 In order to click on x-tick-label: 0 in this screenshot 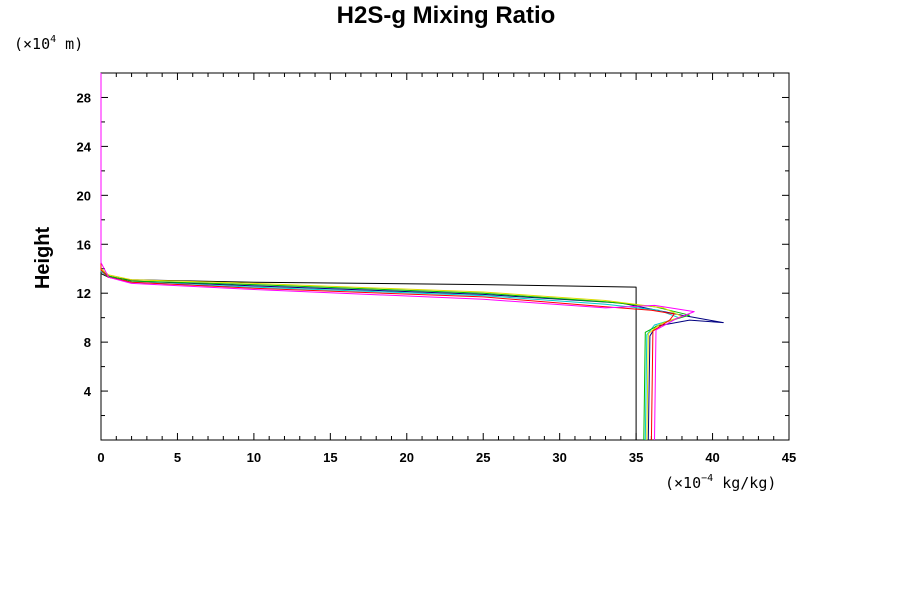, I will do `click(100, 457)`.